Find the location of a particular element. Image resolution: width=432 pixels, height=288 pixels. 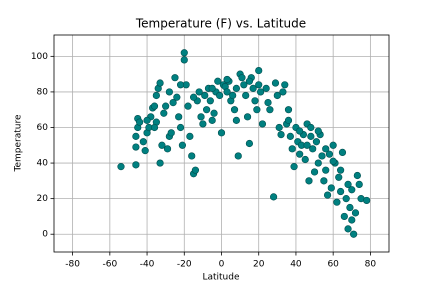

x-tick-label: 0 is located at coordinates (222, 265).